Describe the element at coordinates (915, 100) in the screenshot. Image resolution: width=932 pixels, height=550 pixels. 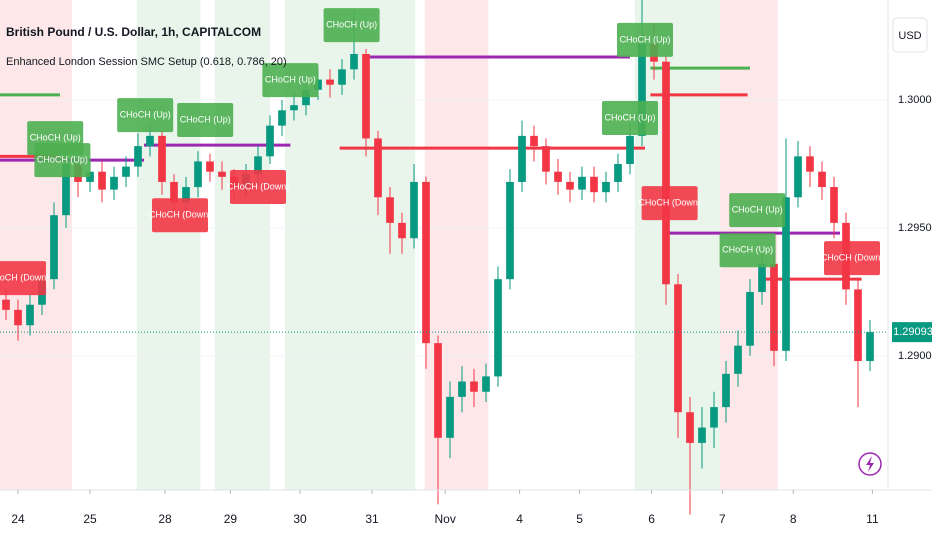
I see `y-tick-label: 1.30000` at that location.